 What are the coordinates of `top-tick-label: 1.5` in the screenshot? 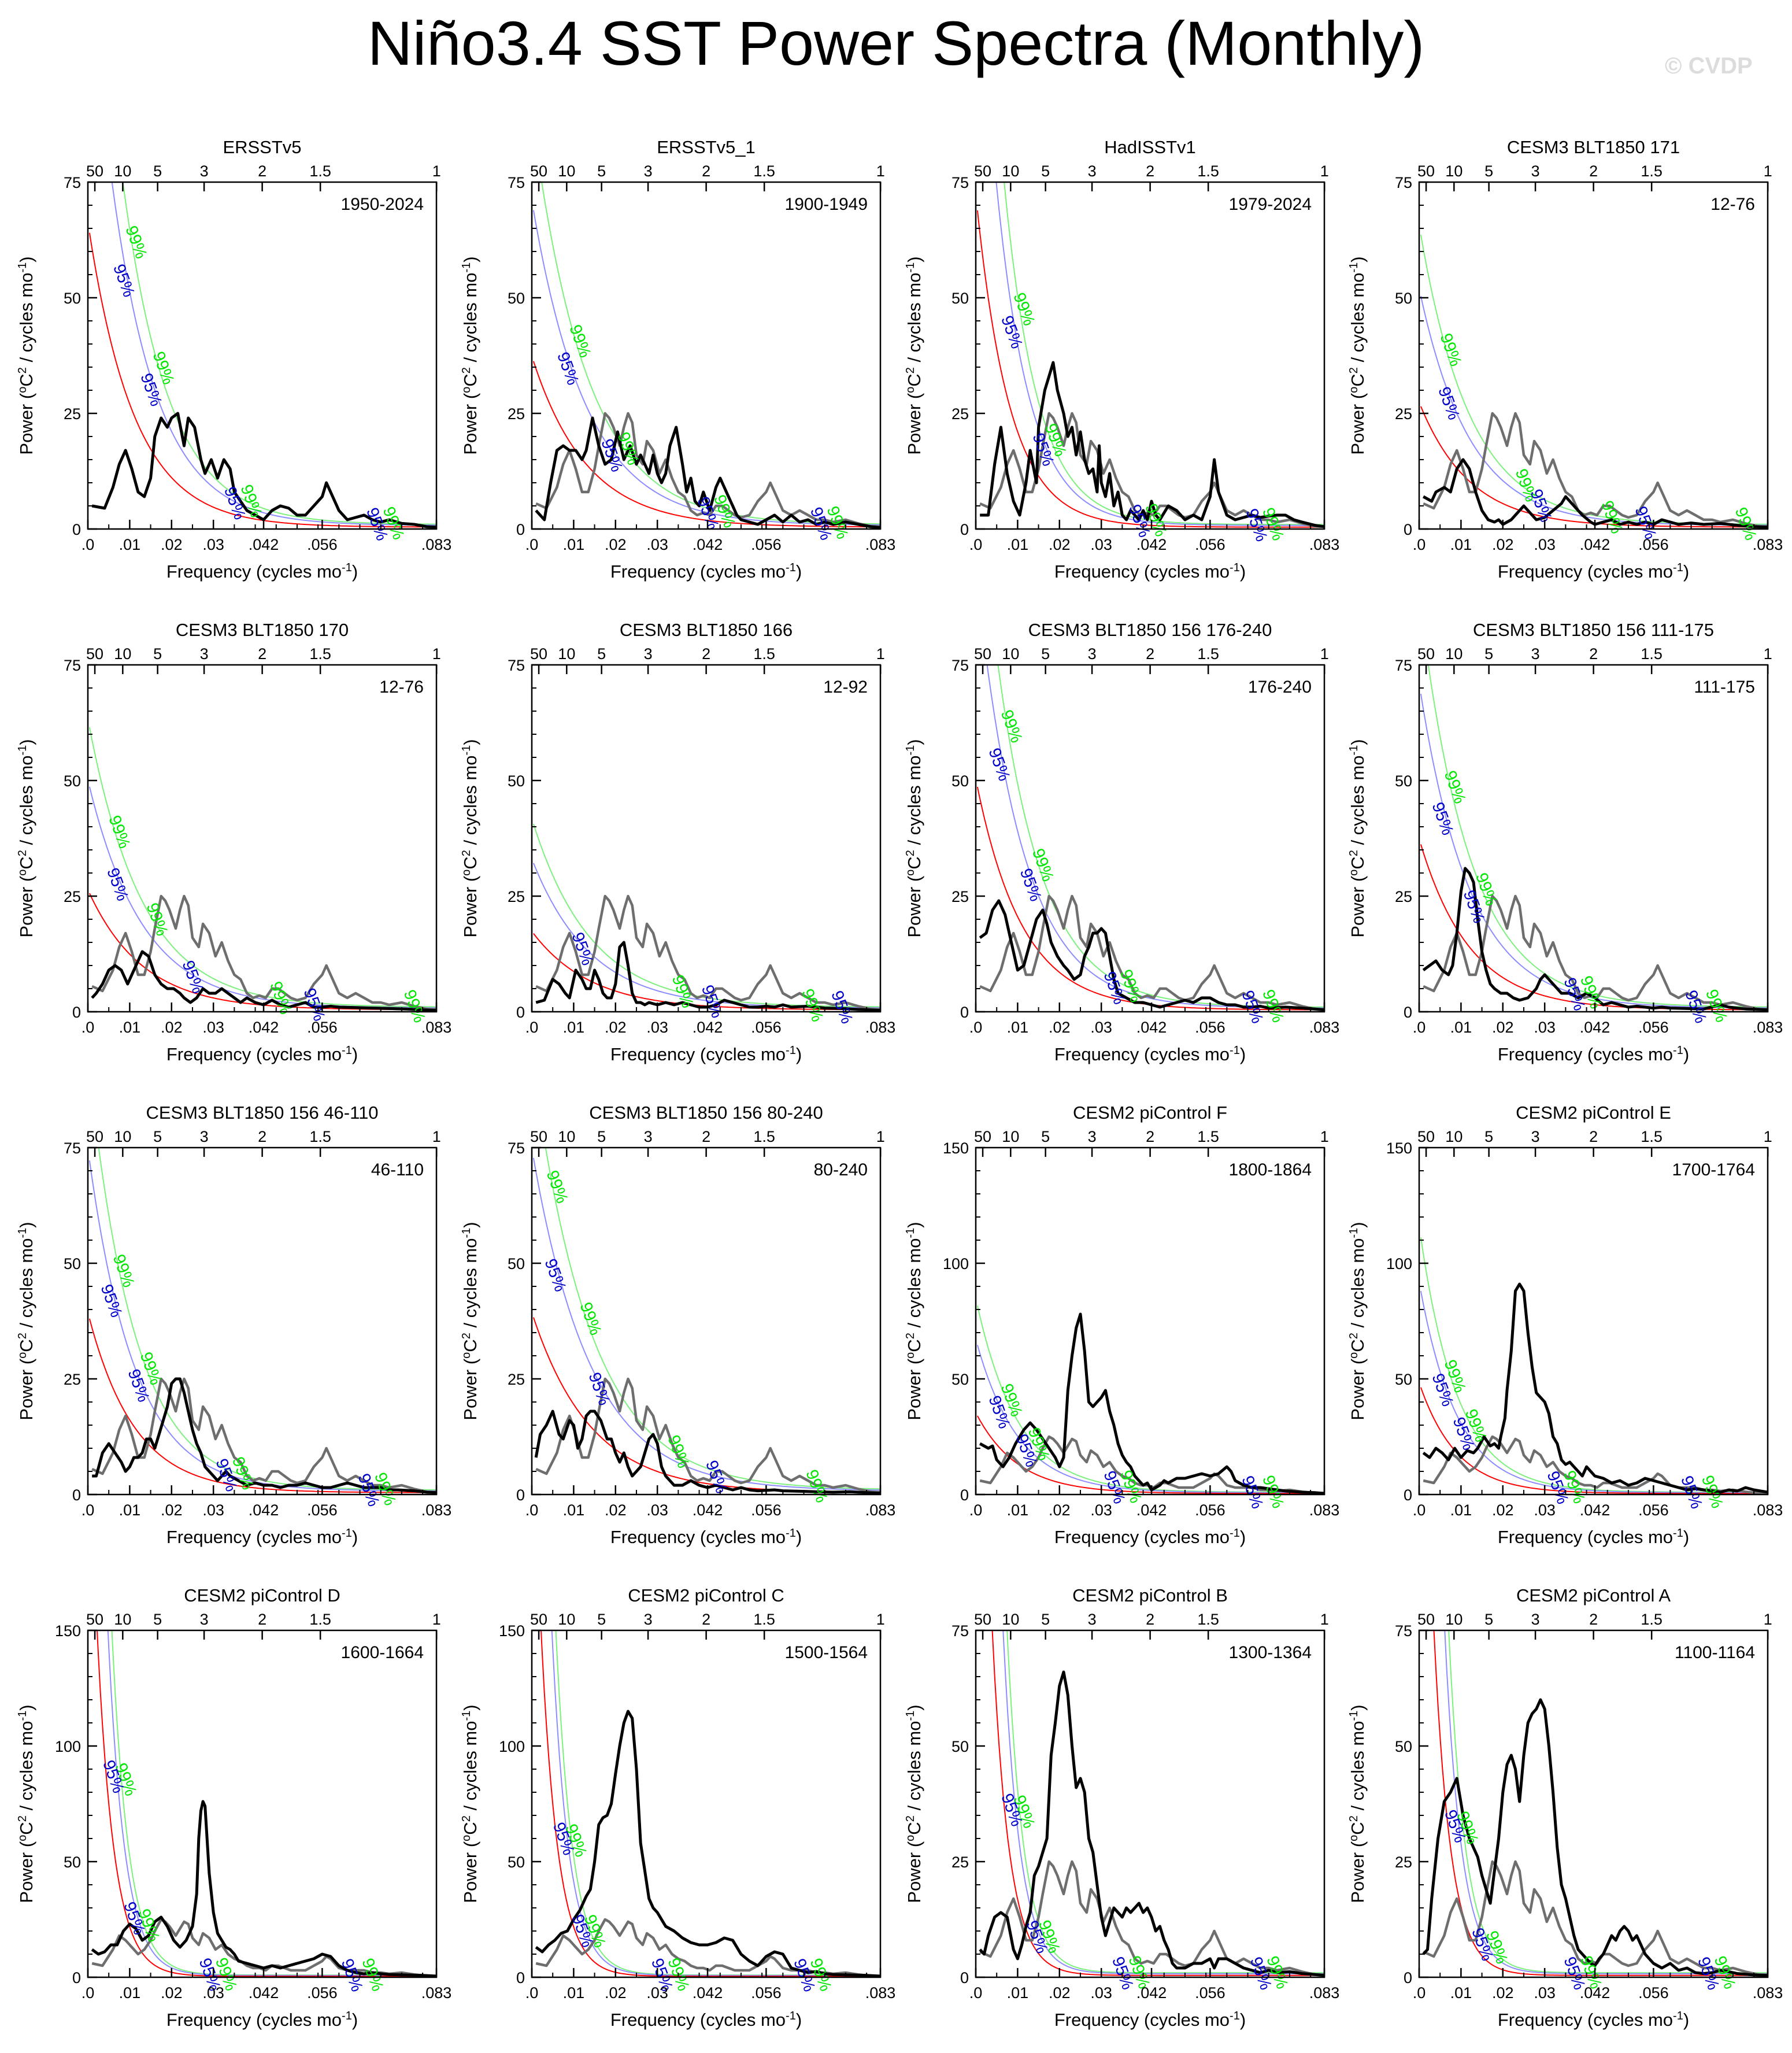 It's located at (764, 1136).